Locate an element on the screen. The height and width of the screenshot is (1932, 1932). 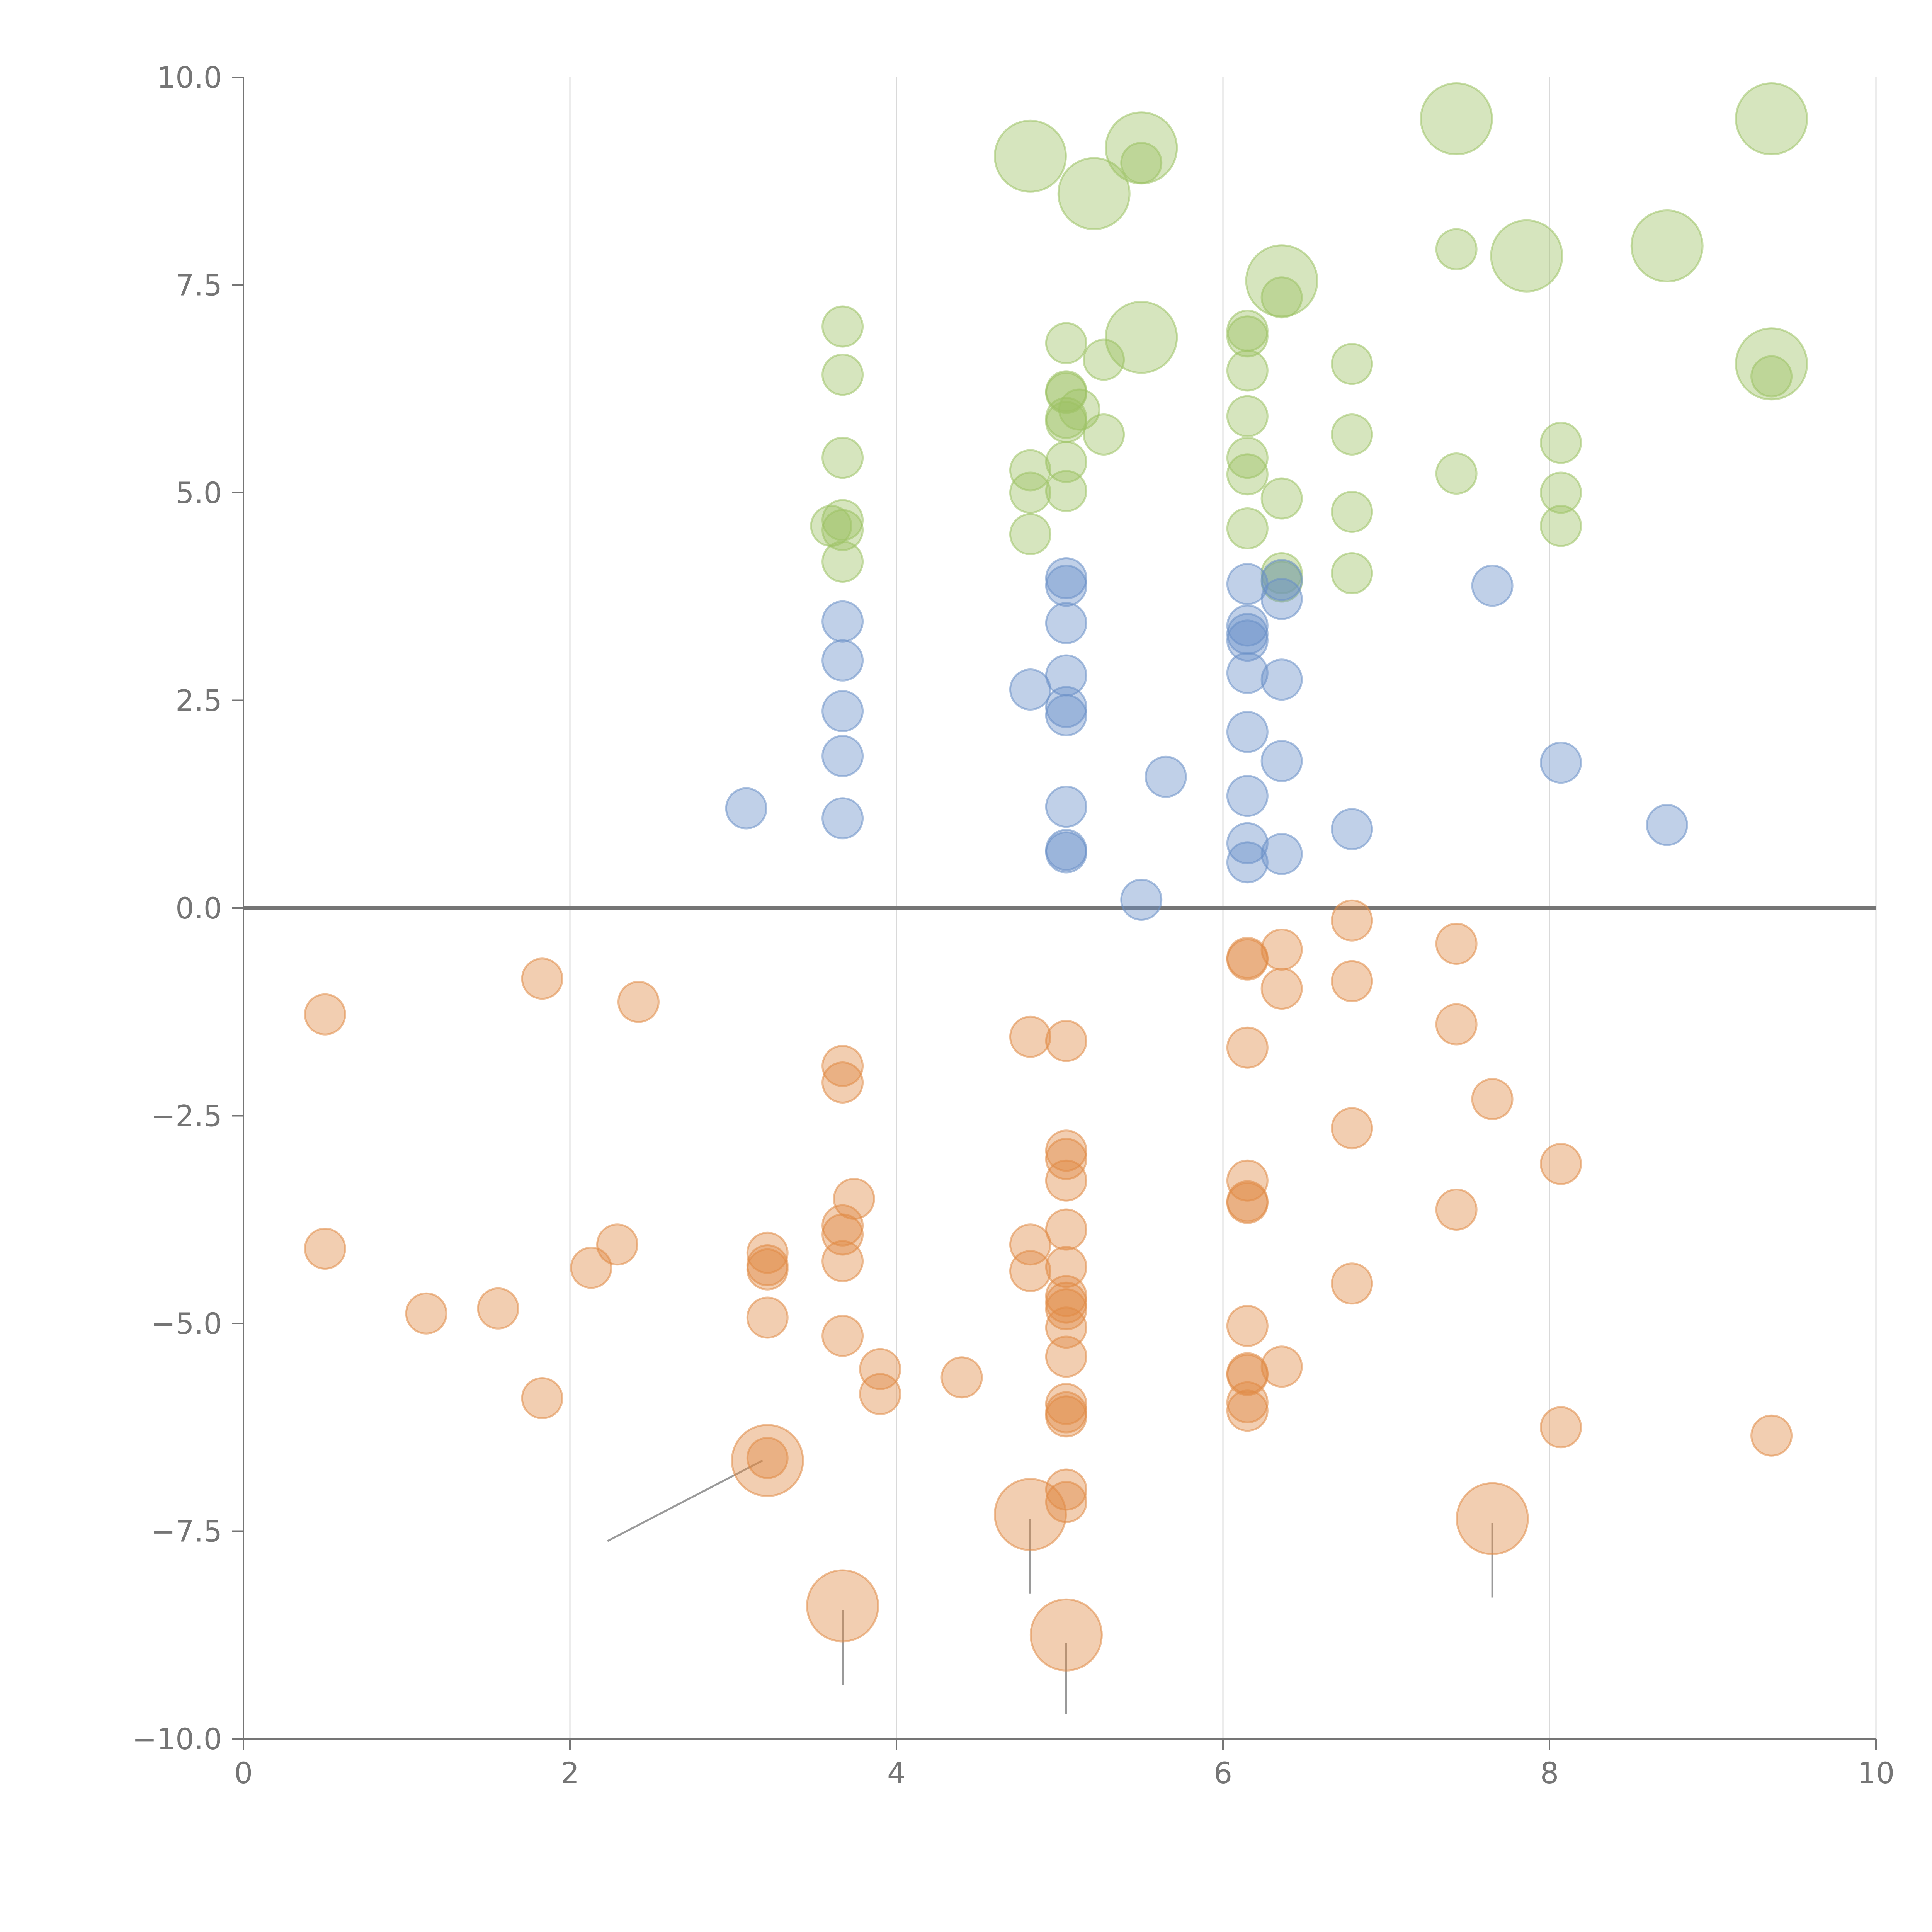
x-tick-label: 4 is located at coordinates (897, 1773).